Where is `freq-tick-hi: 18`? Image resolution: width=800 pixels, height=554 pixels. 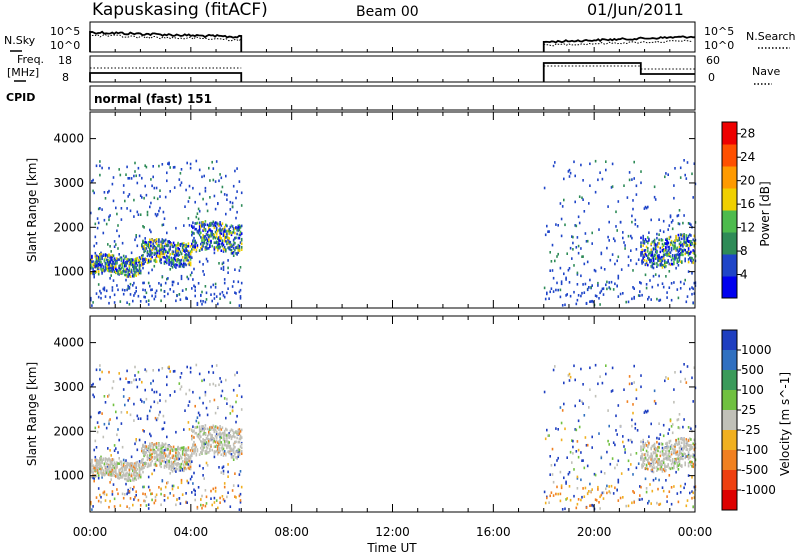
freq-tick-hi: 18 is located at coordinates (65, 60).